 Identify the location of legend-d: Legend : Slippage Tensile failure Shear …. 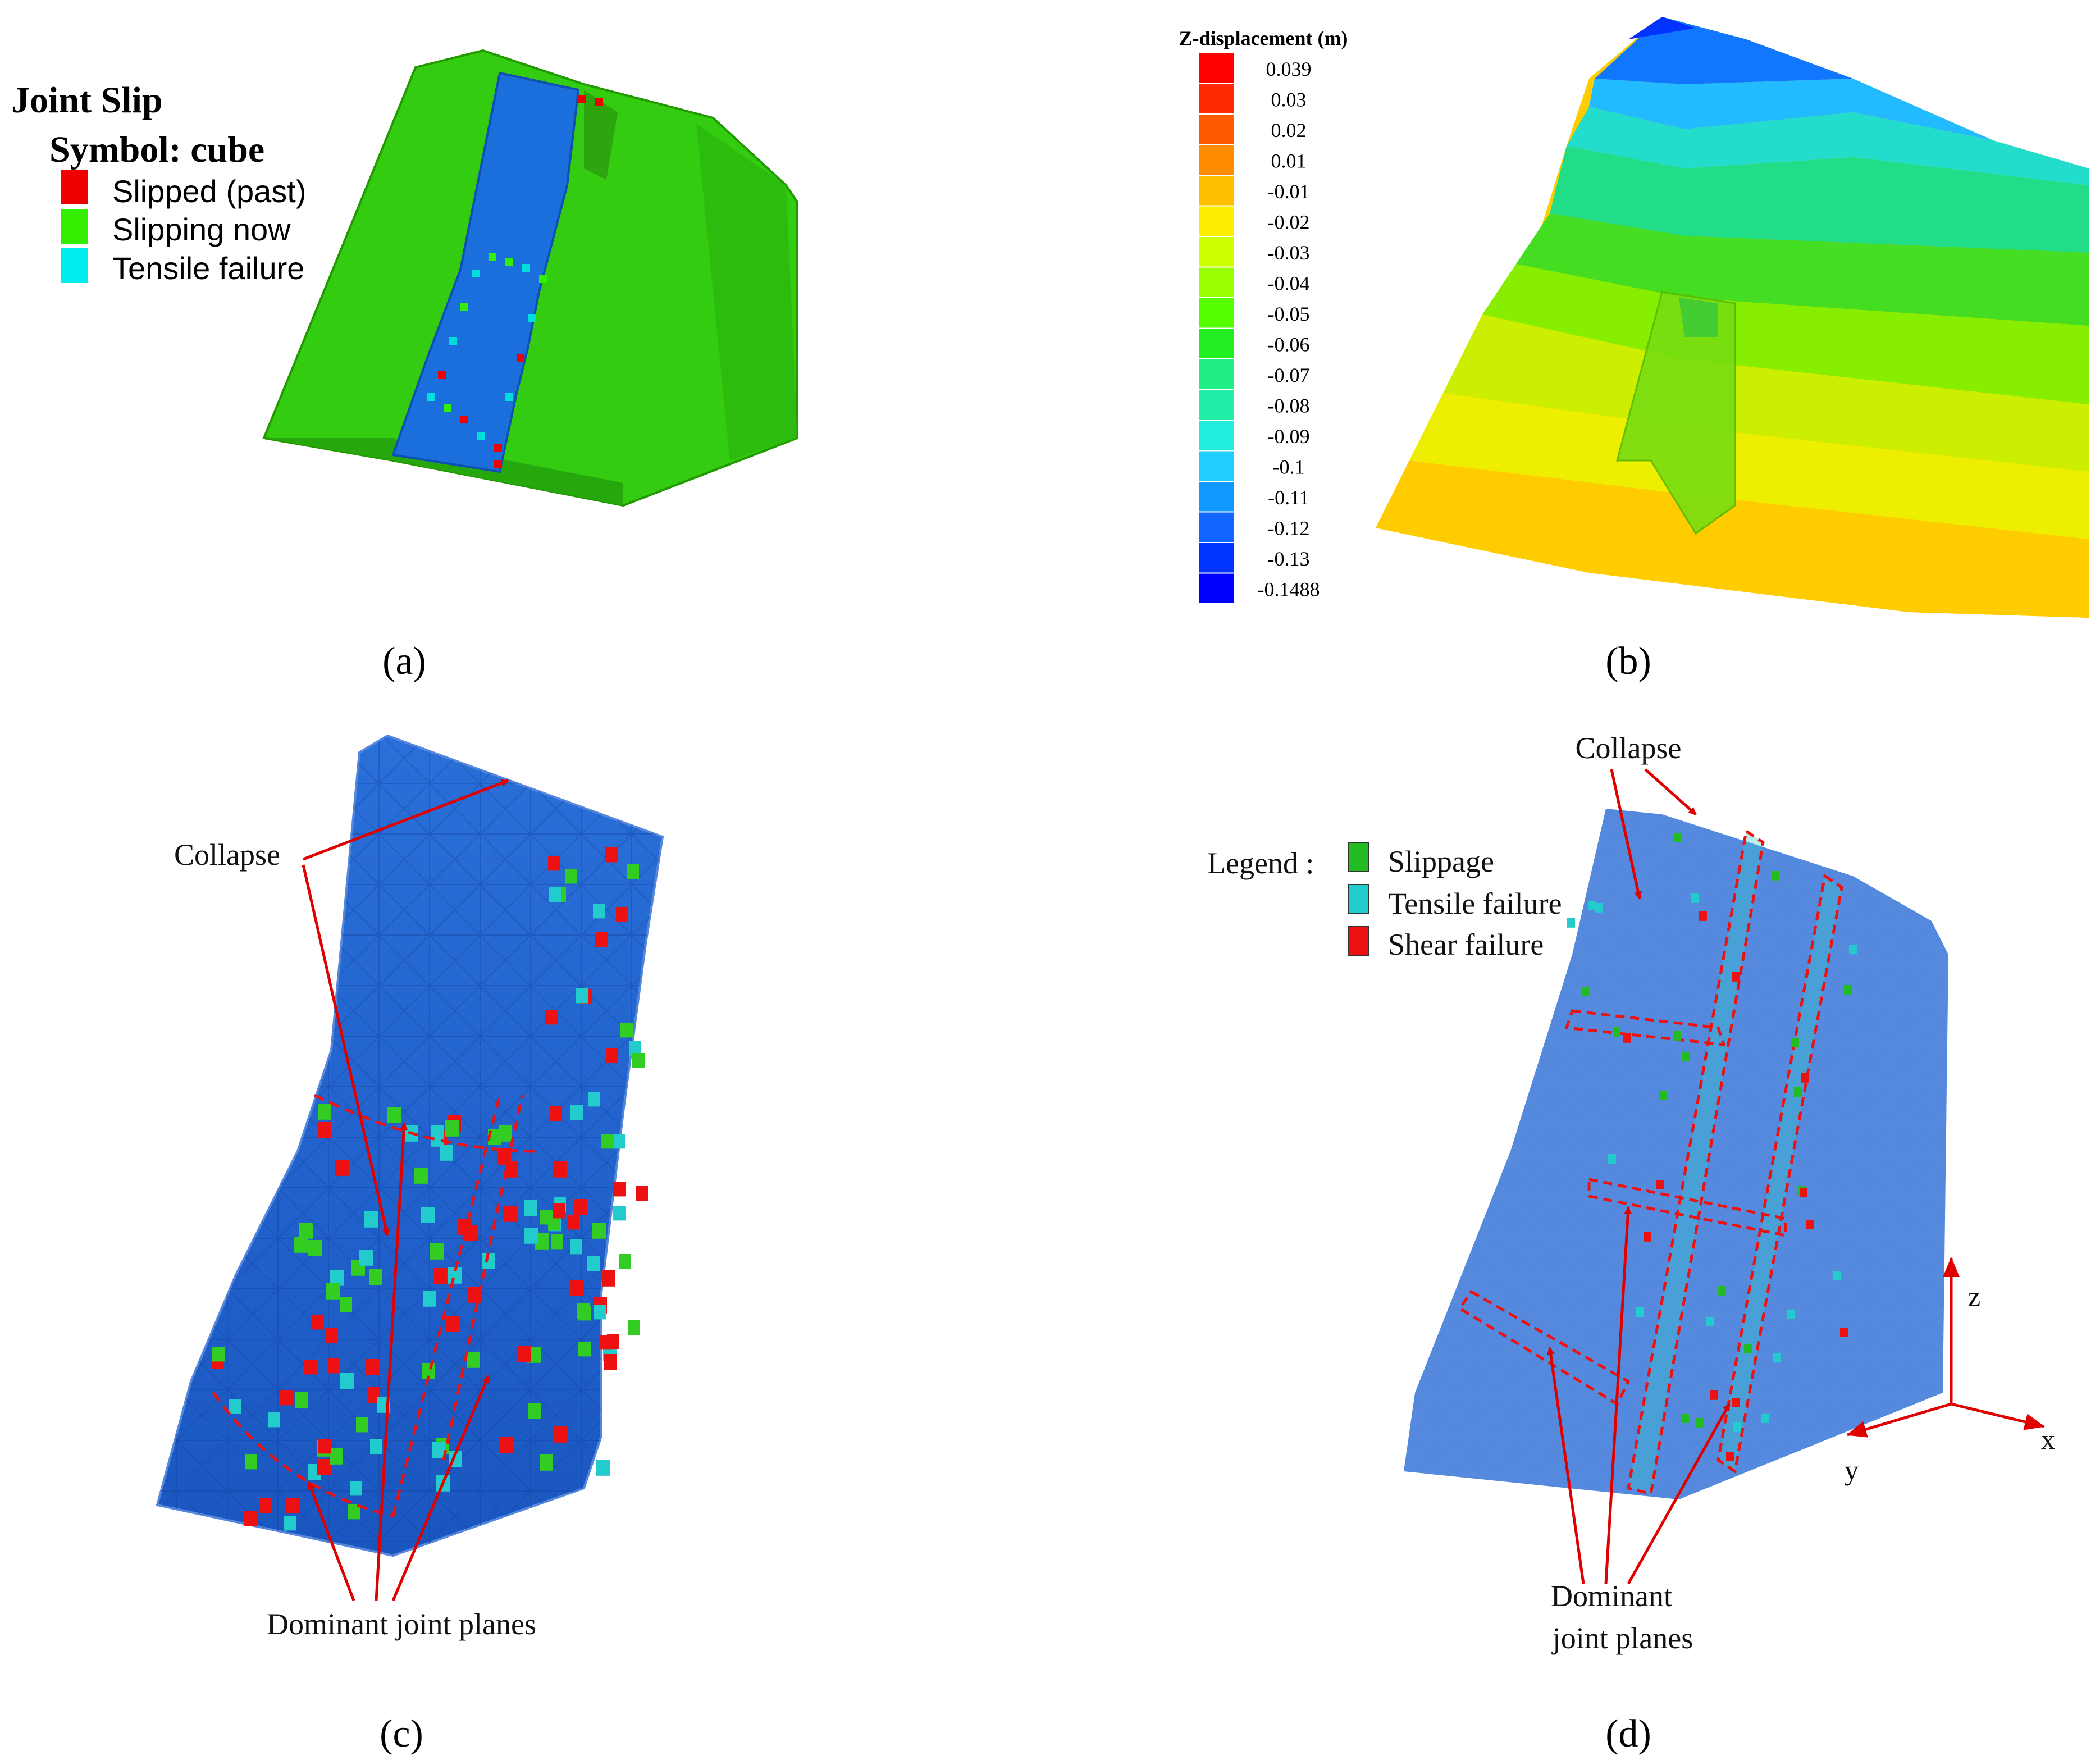
(1384, 902).